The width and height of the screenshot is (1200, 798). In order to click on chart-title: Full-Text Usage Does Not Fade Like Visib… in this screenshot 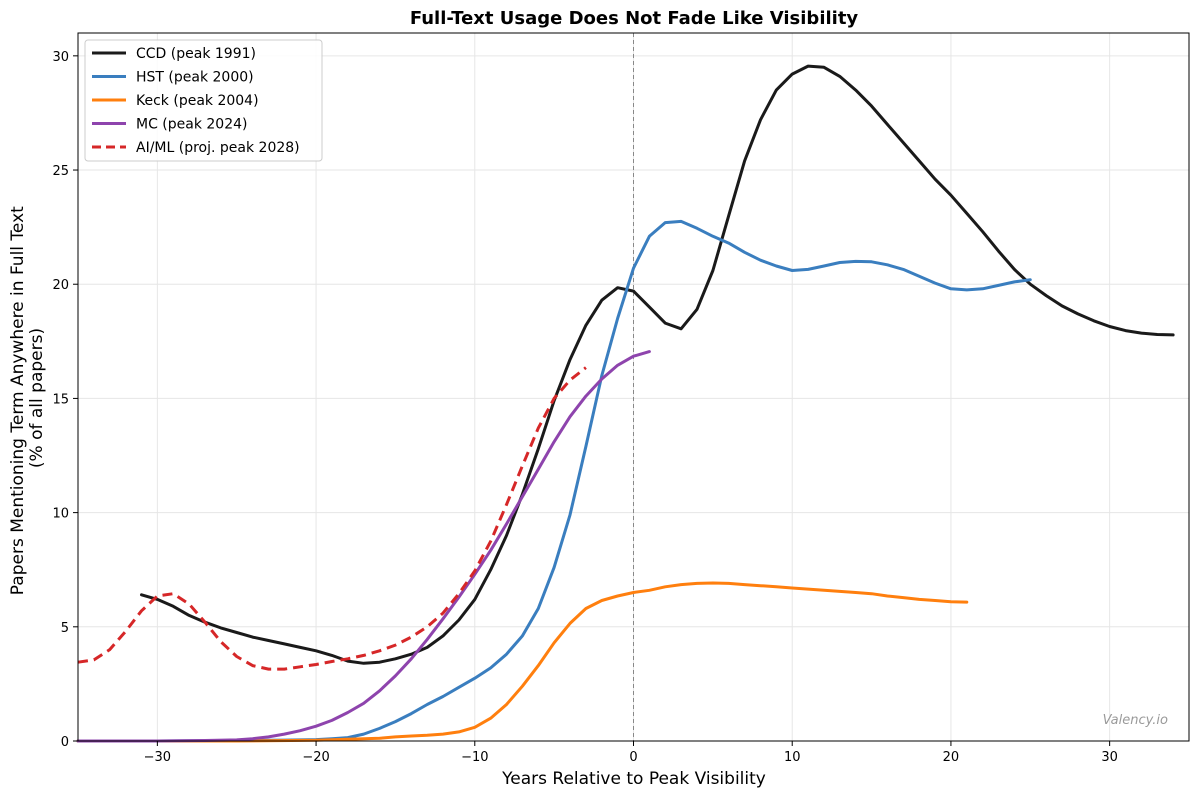, I will do `click(634, 18)`.